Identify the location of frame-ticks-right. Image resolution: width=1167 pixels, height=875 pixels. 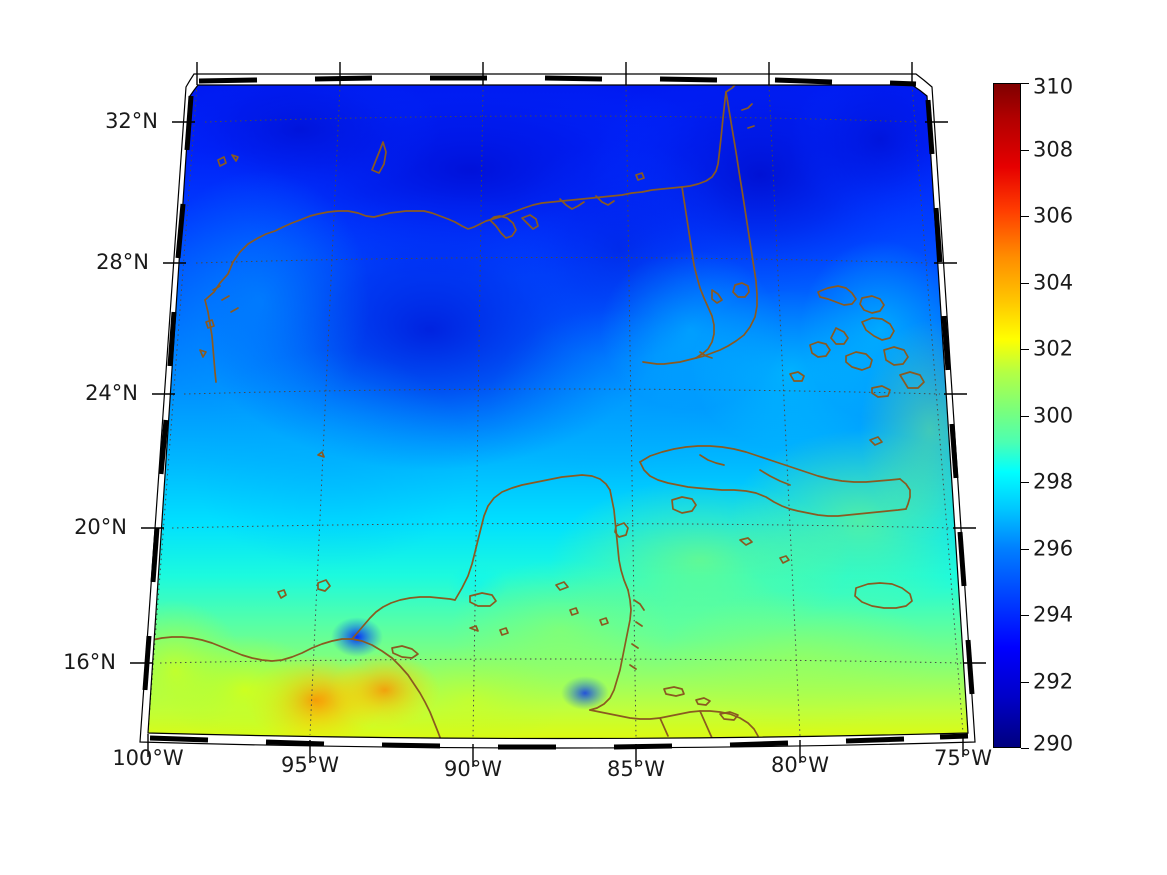
(950, 397).